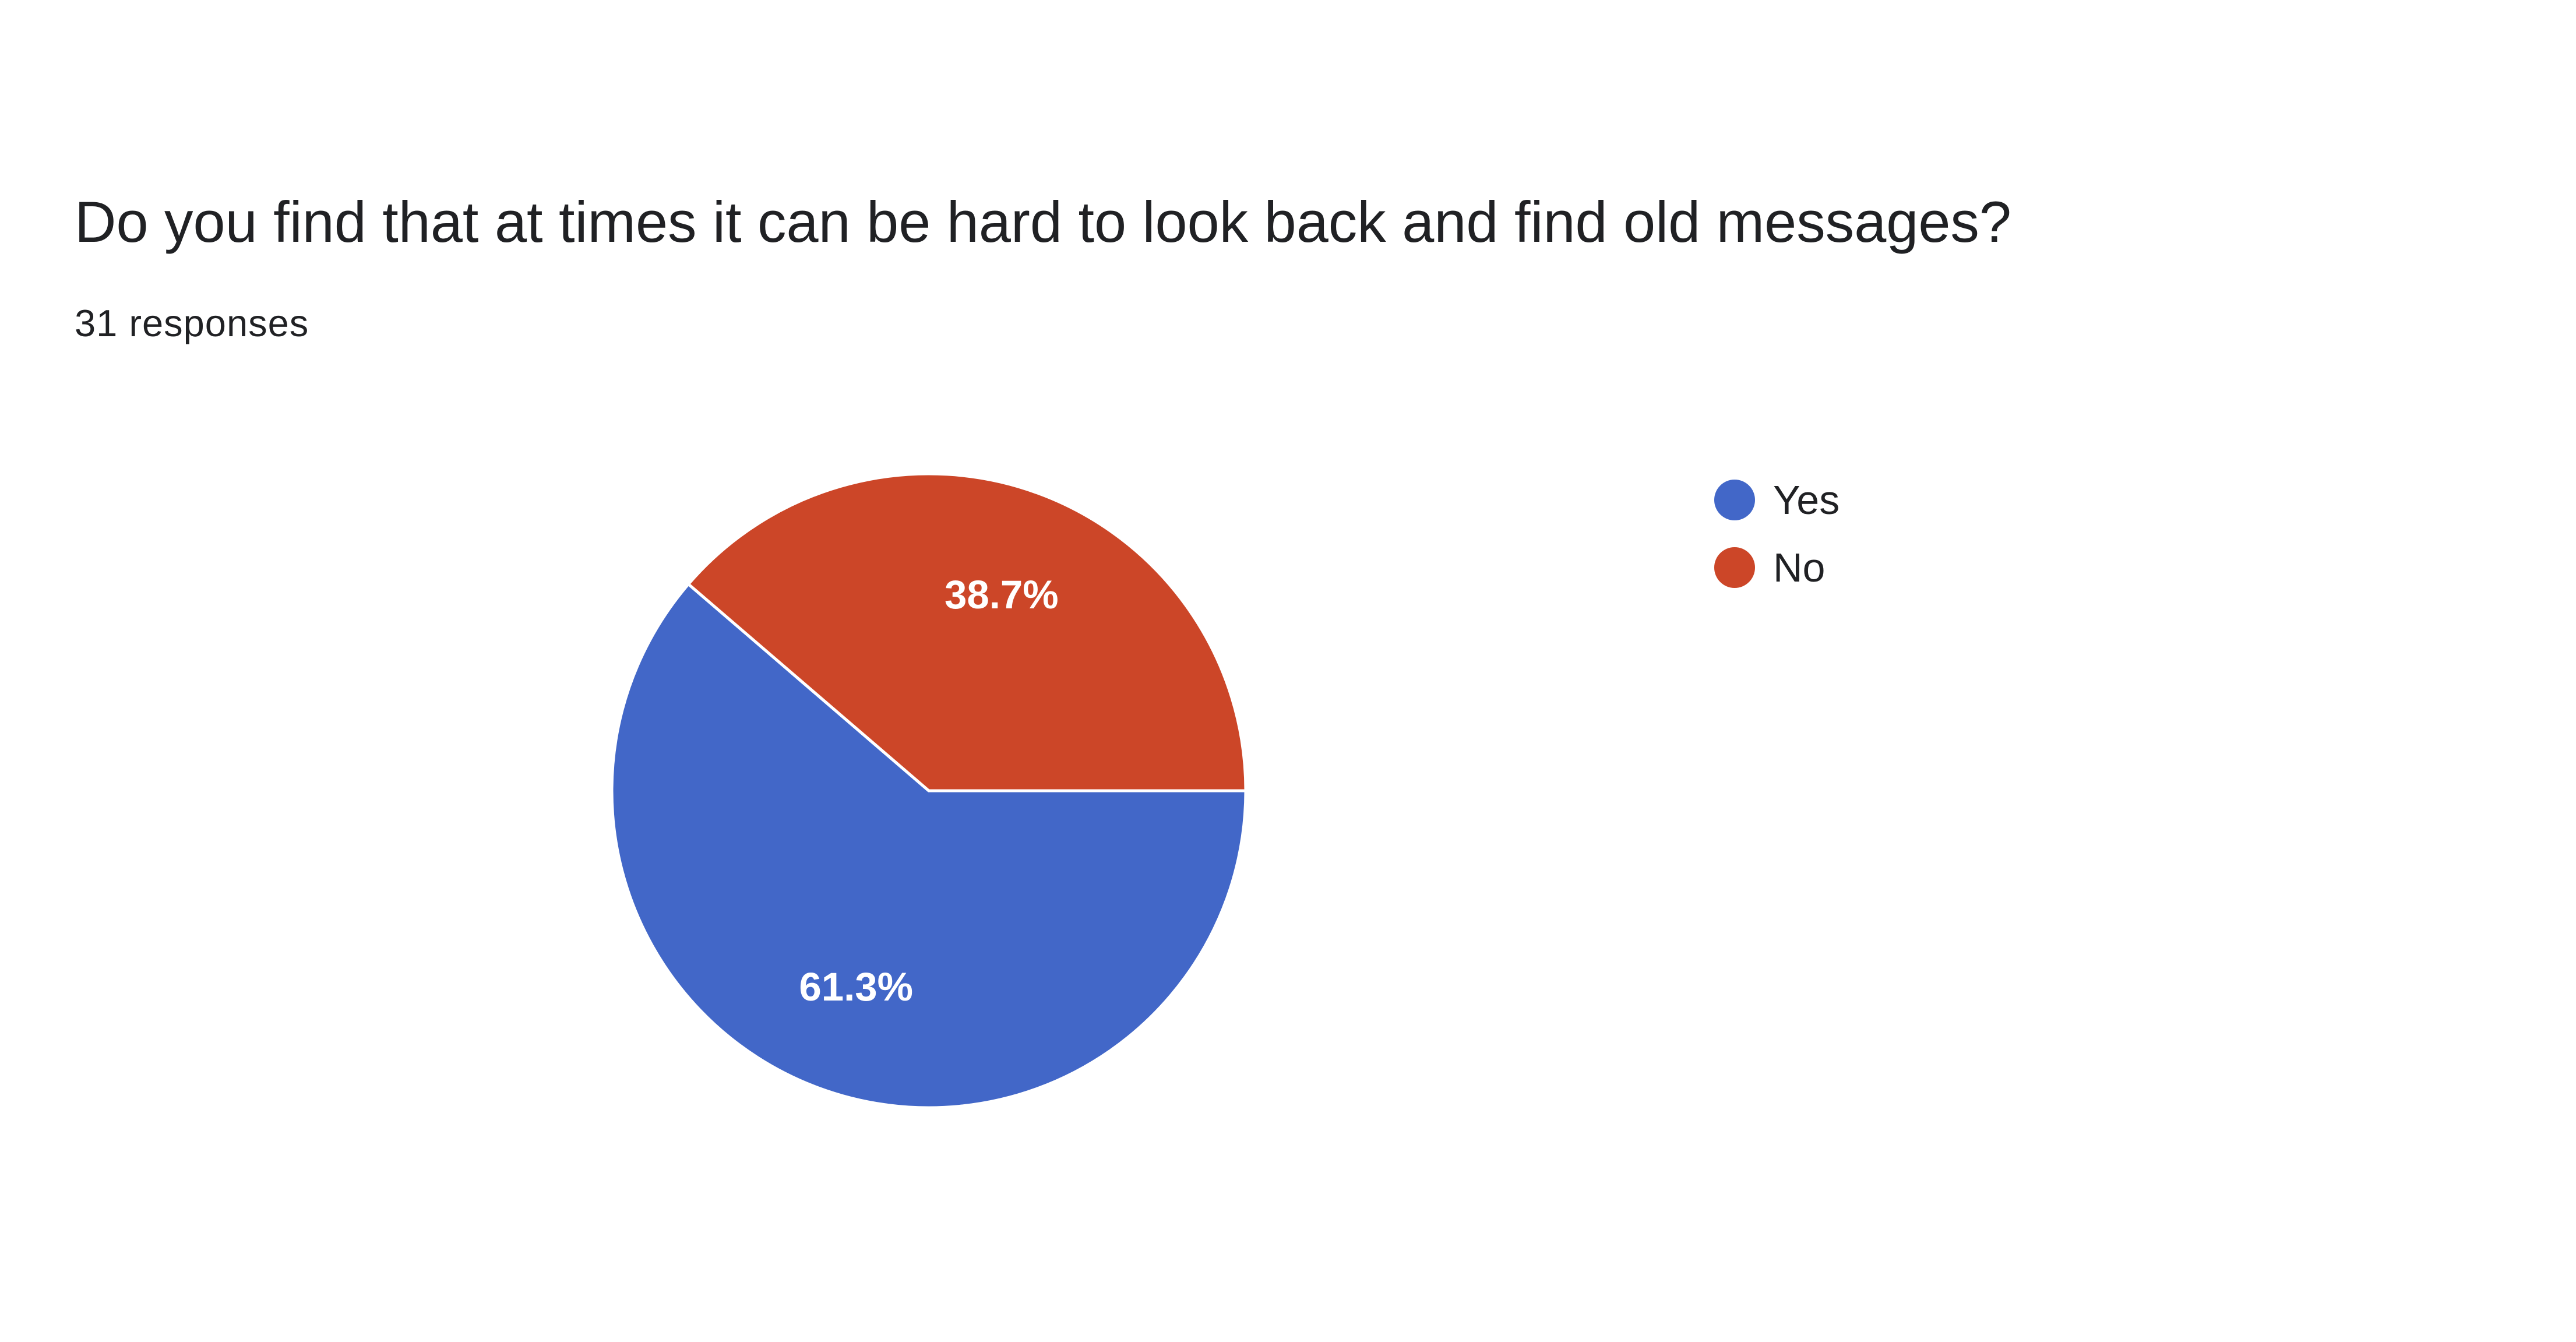  I want to click on legend: Yes No, so click(1777, 533).